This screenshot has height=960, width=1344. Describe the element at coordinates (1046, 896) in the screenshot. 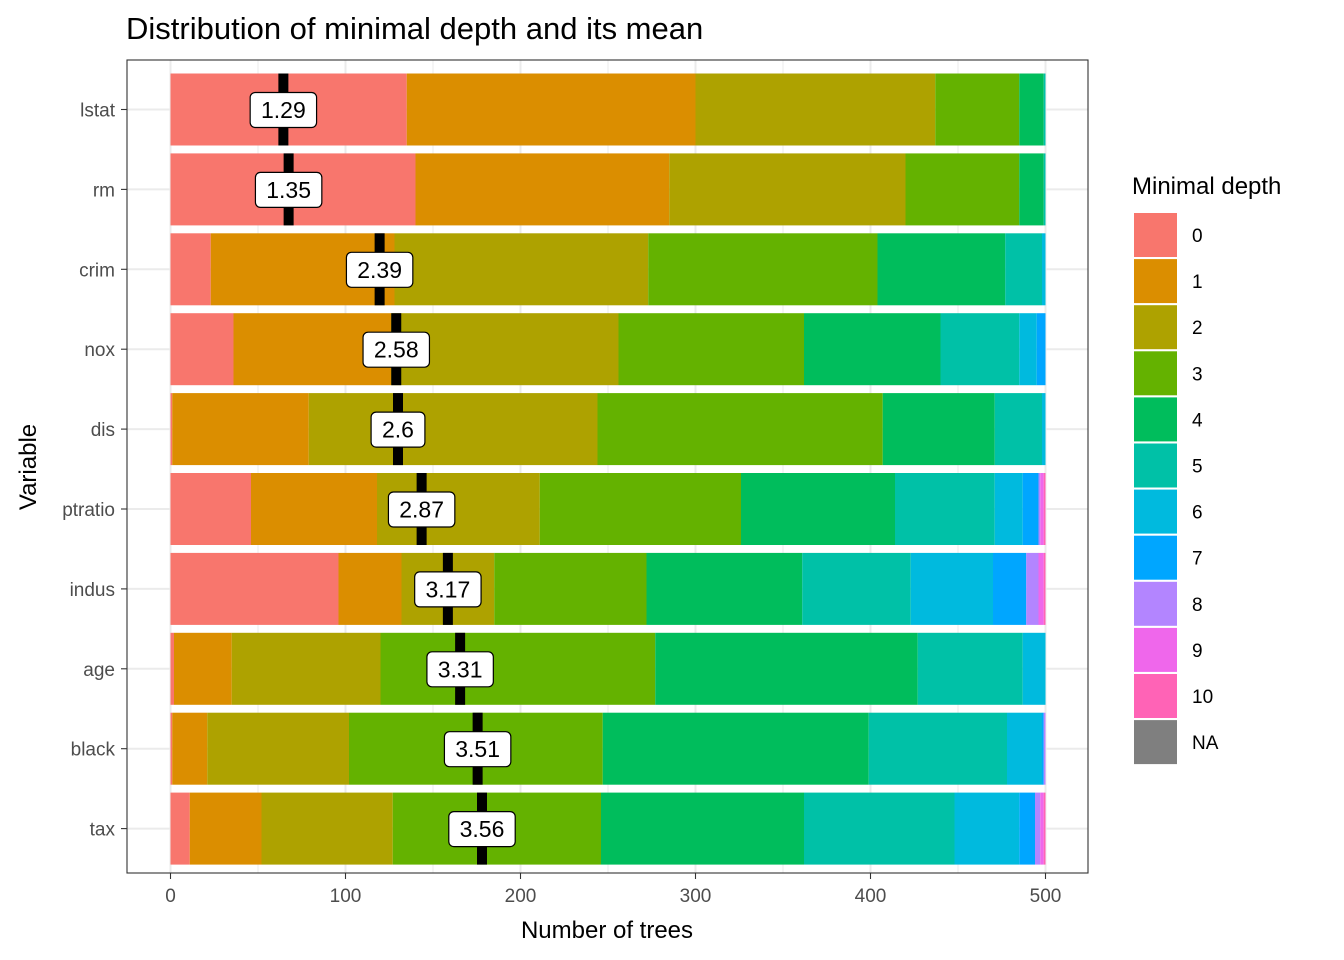

I see `x-tick-label-500: 500` at that location.